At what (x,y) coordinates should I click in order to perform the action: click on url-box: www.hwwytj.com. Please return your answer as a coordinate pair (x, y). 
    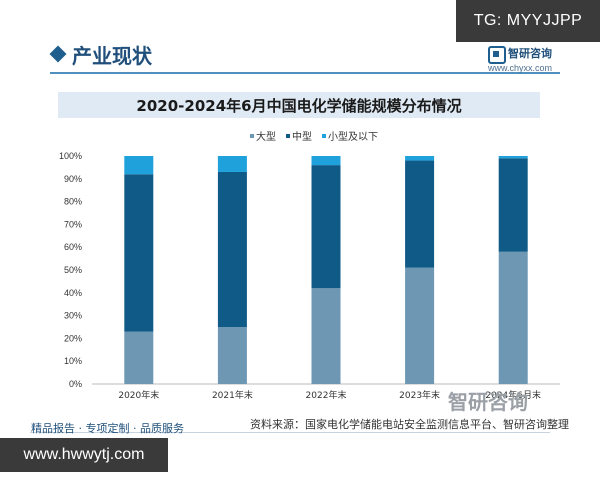
    Looking at the image, I should click on (84, 455).